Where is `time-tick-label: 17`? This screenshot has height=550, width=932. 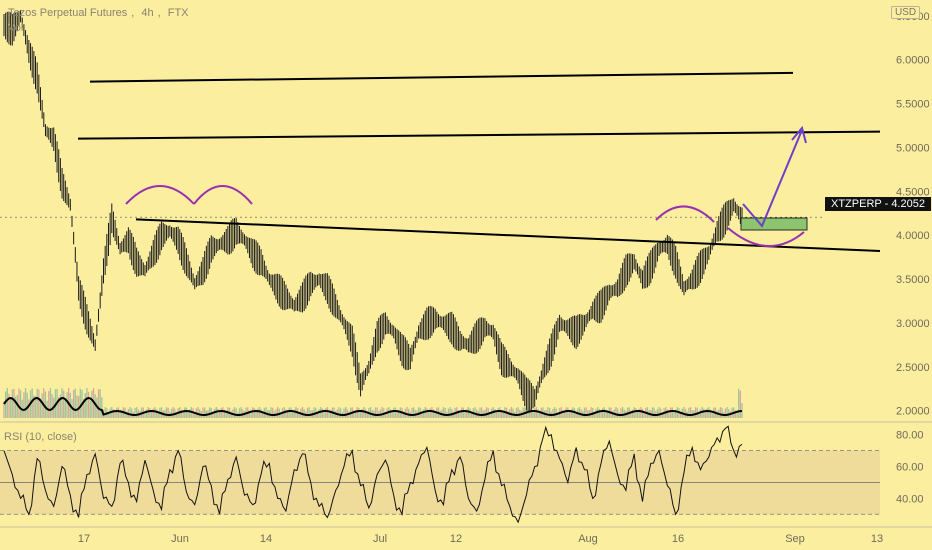
time-tick-label: 17 is located at coordinates (84, 539).